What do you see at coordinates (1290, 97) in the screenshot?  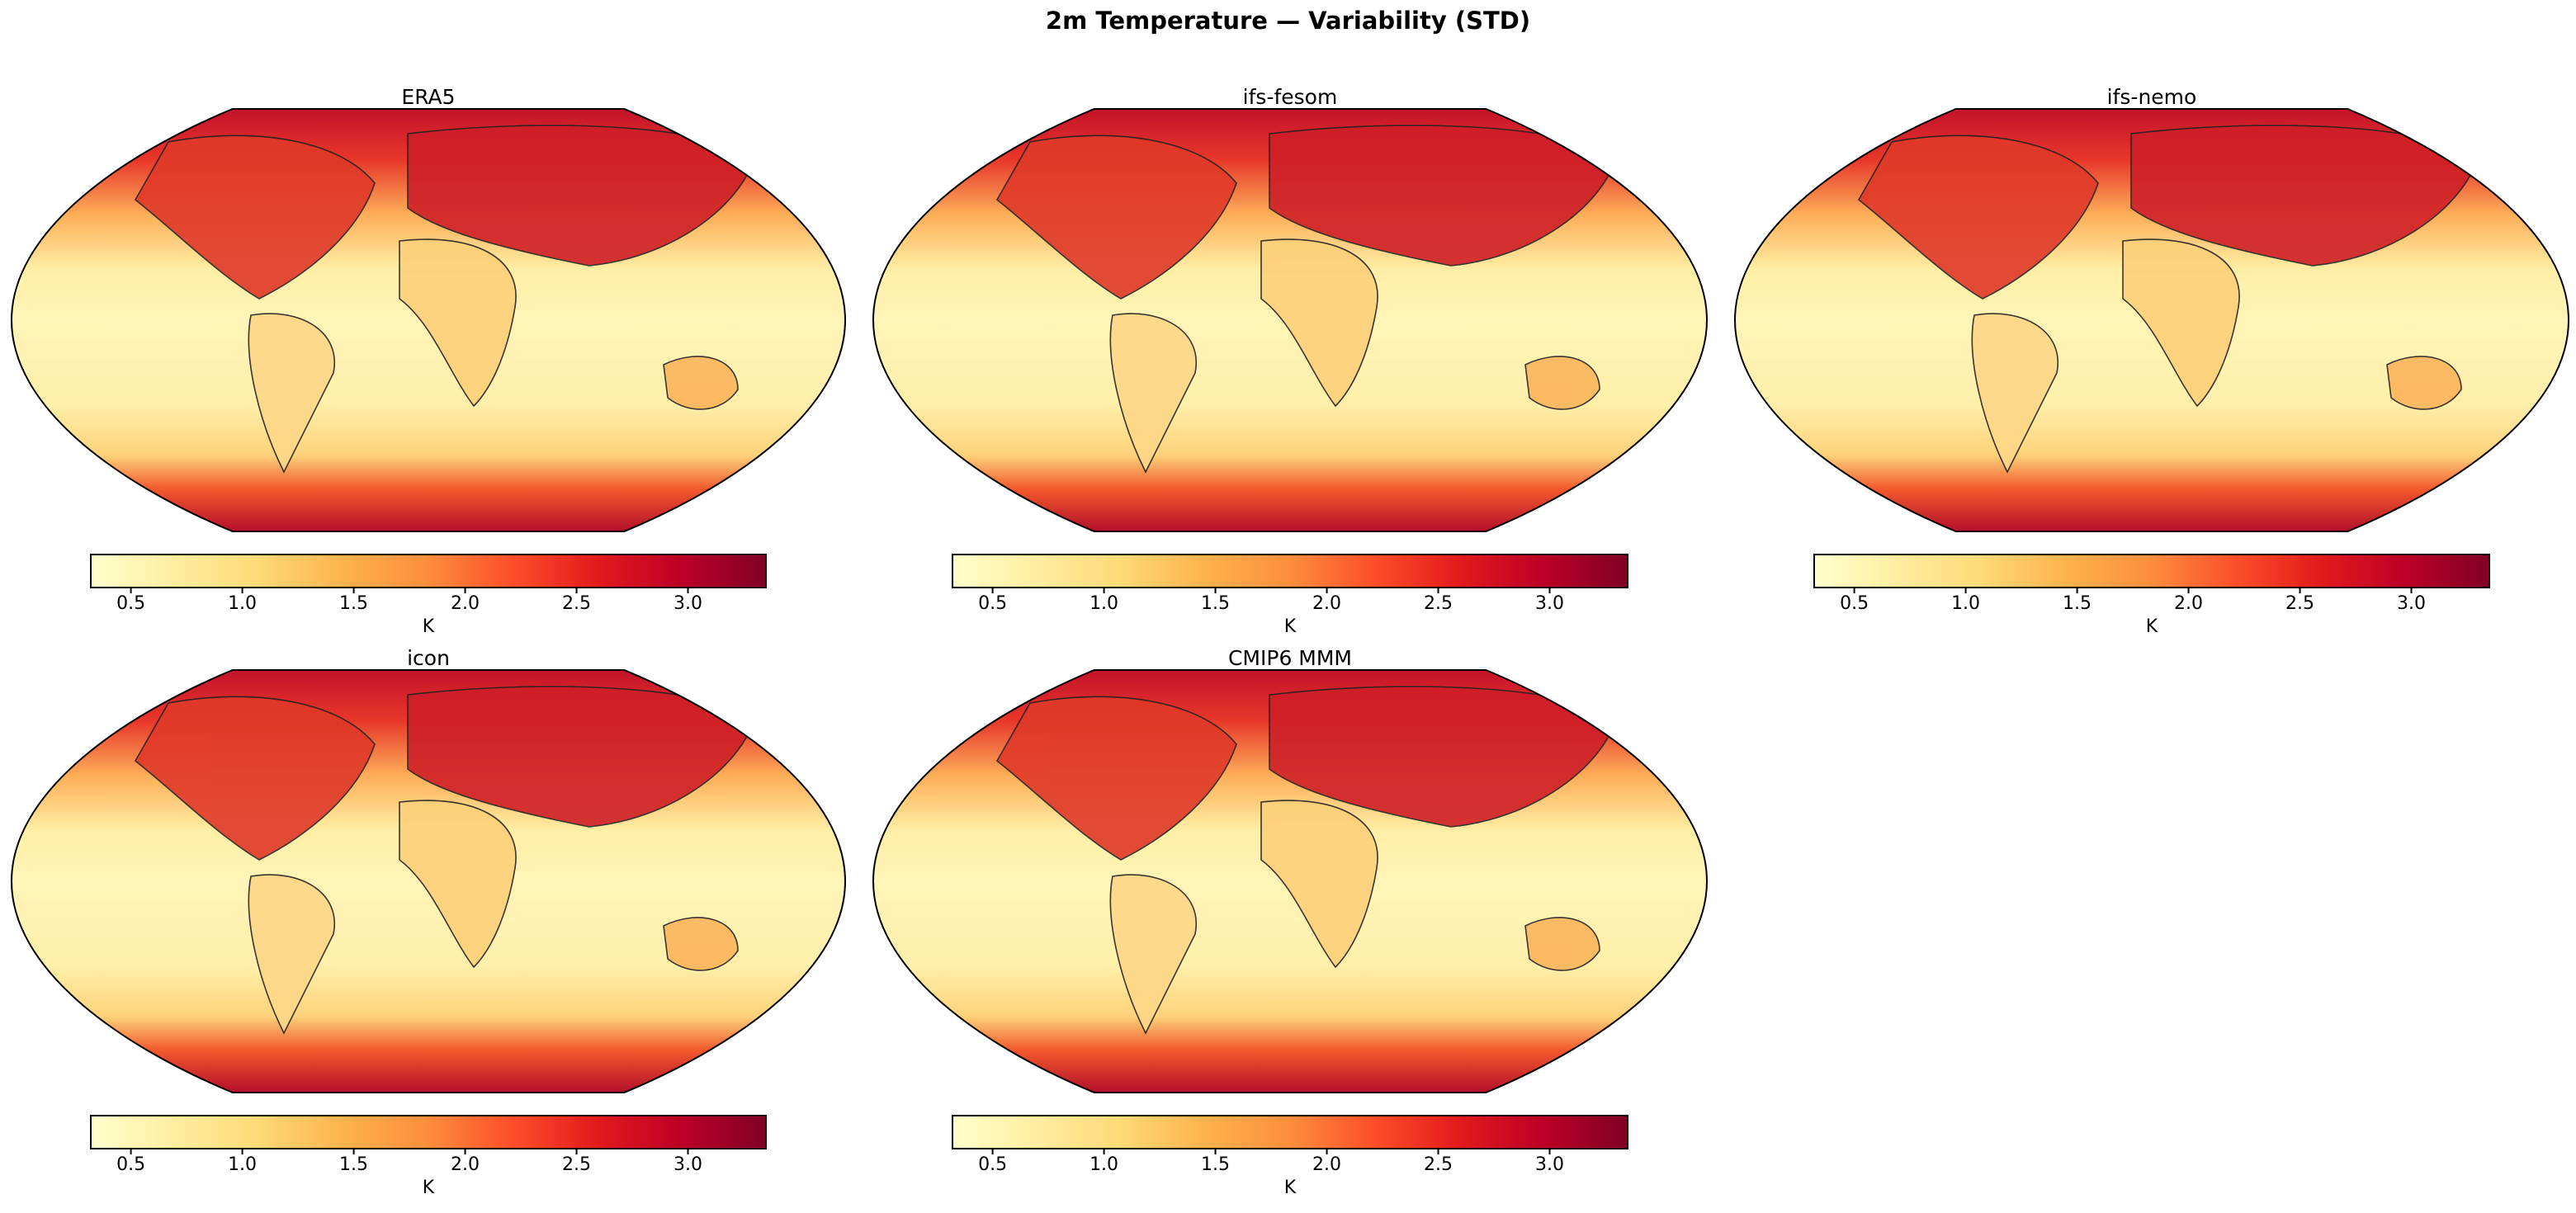 I see `panel-title: ifs-fesom` at bounding box center [1290, 97].